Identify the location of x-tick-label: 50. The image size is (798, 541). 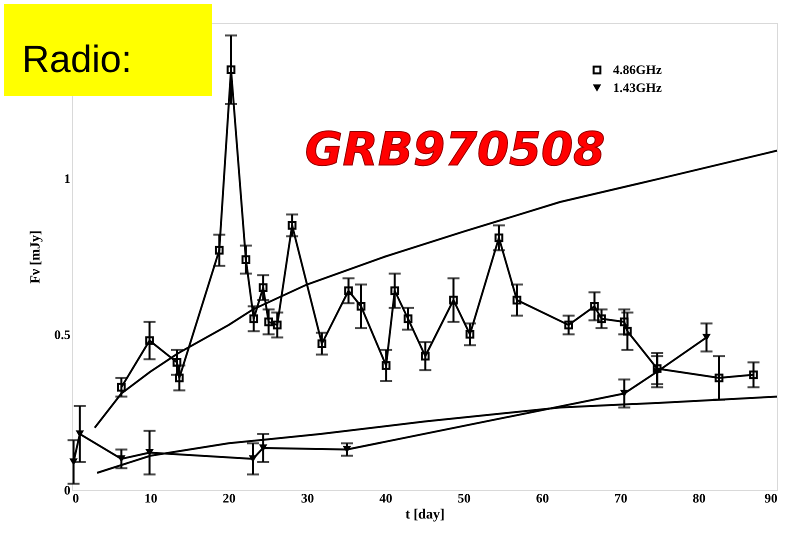
(464, 498).